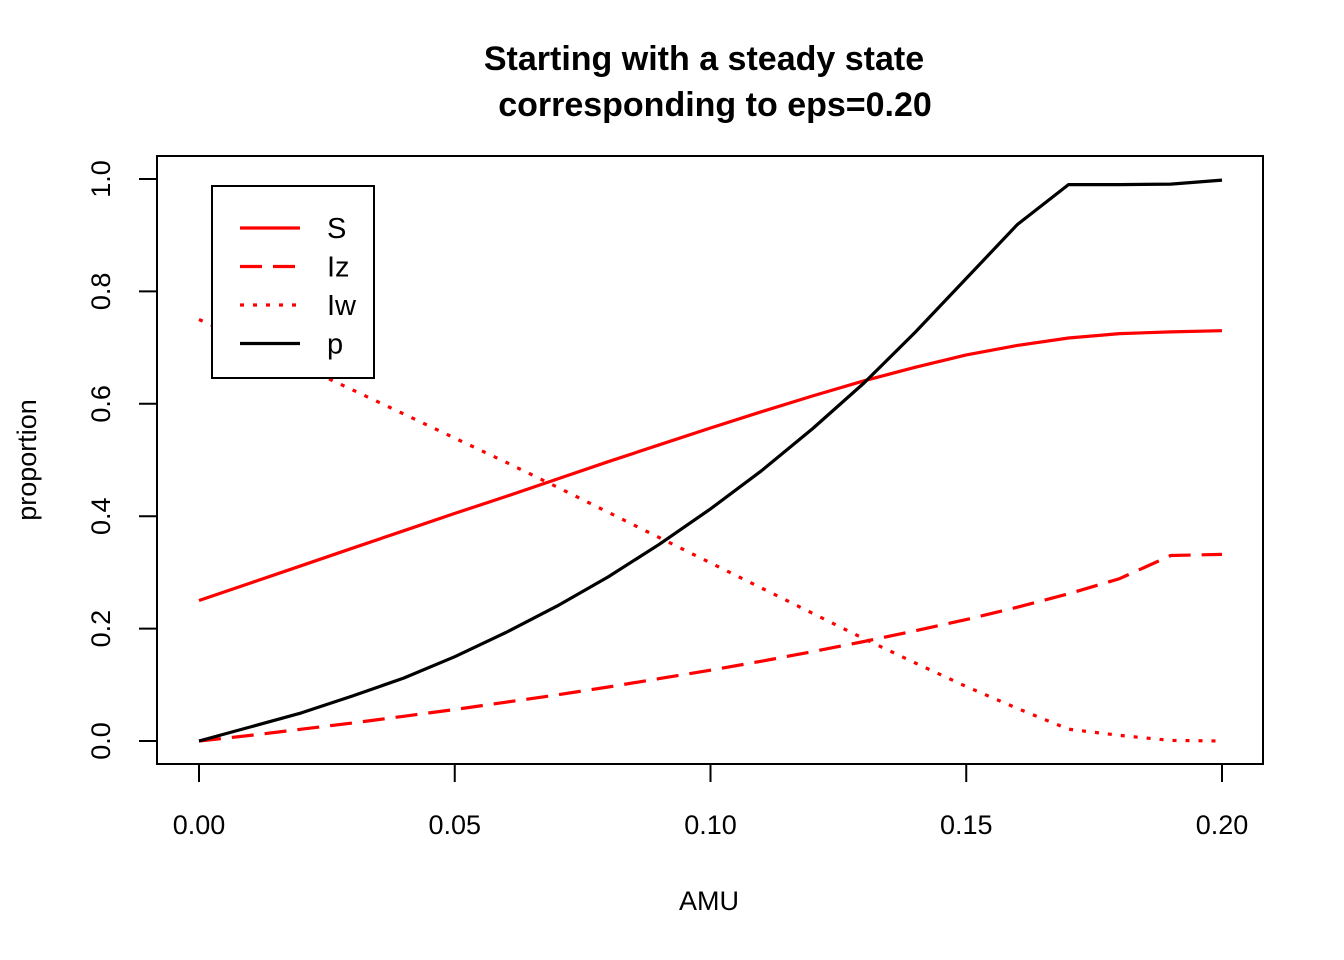  What do you see at coordinates (27, 460) in the screenshot?
I see `y-axis-title: proportion` at bounding box center [27, 460].